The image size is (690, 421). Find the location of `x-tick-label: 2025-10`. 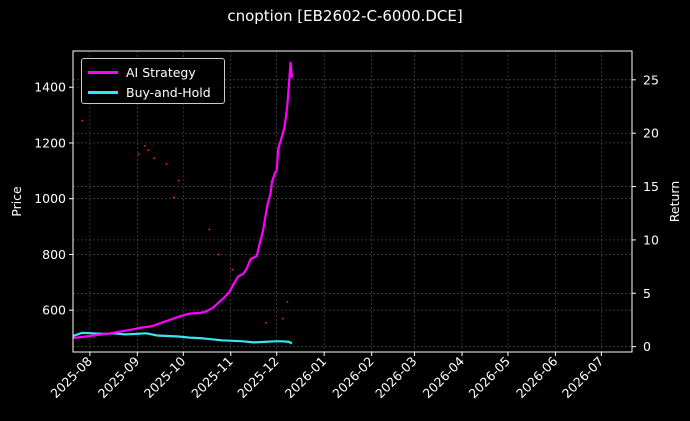

x-tick-label: 2025-10 is located at coordinates (165, 377).